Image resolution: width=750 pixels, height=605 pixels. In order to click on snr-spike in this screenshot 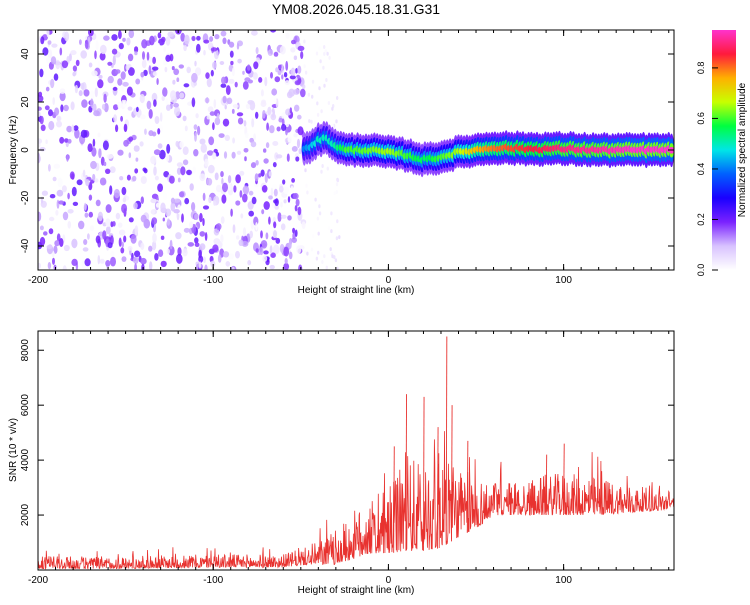, I will do `click(406, 472)`.